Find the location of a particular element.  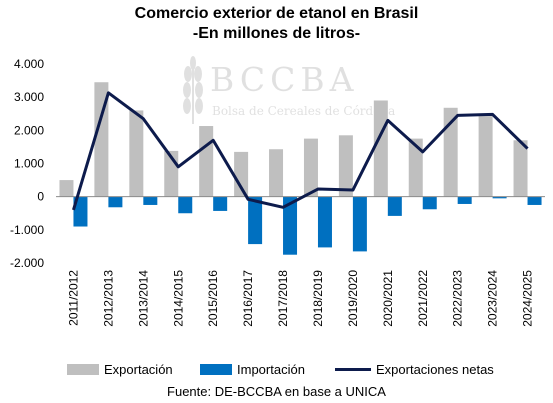

x-tick-label: 2020/2021 is located at coordinates (388, 298).